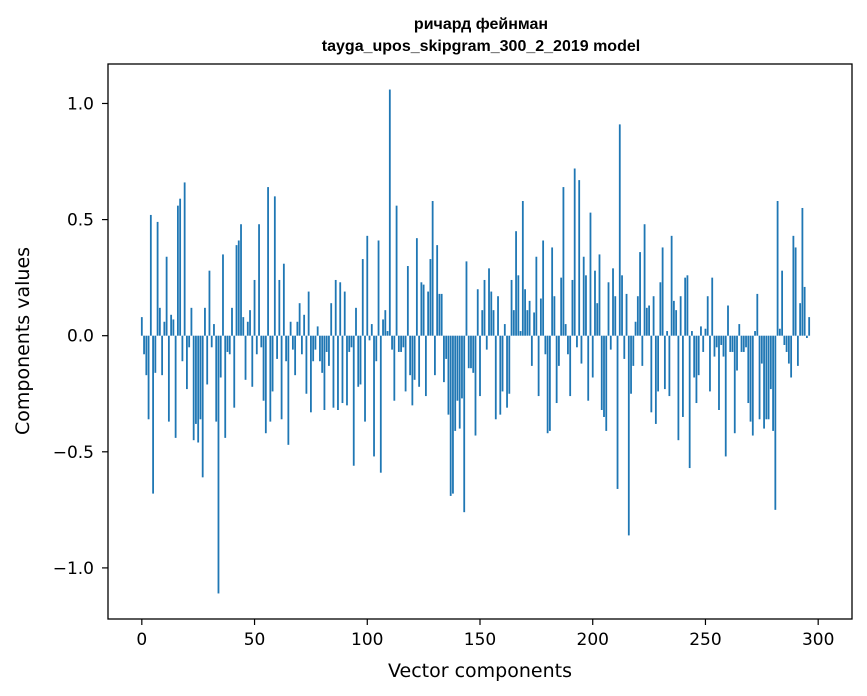 Image resolution: width=867 pixels, height=696 pixels. Describe the element at coordinates (485, 634) in the screenshot. I see `x-axis-ticks: 0 50 100 150 200 250 300` at that location.